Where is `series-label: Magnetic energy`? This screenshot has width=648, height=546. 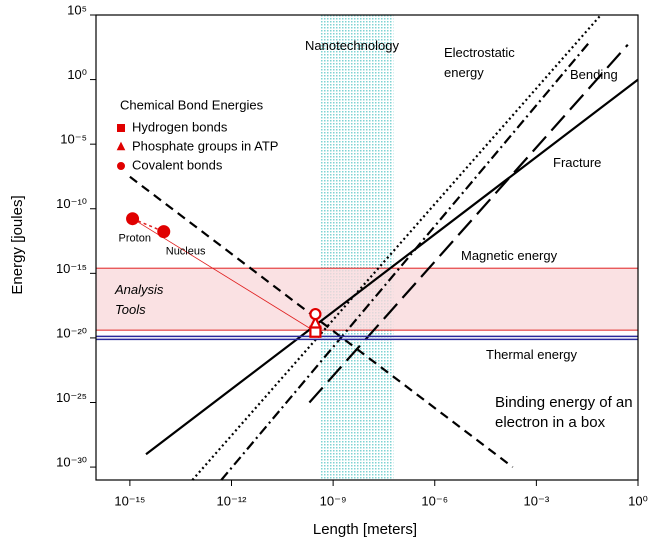 series-label: Magnetic energy is located at coordinates (509, 255).